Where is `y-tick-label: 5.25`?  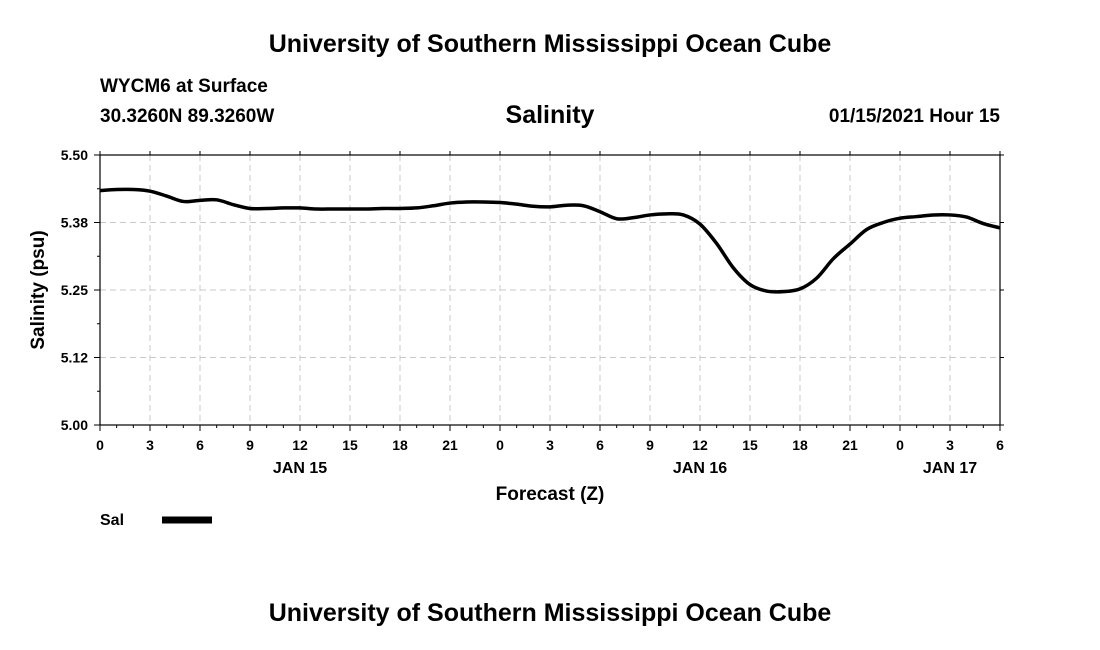
y-tick-label: 5.25 is located at coordinates (74, 290).